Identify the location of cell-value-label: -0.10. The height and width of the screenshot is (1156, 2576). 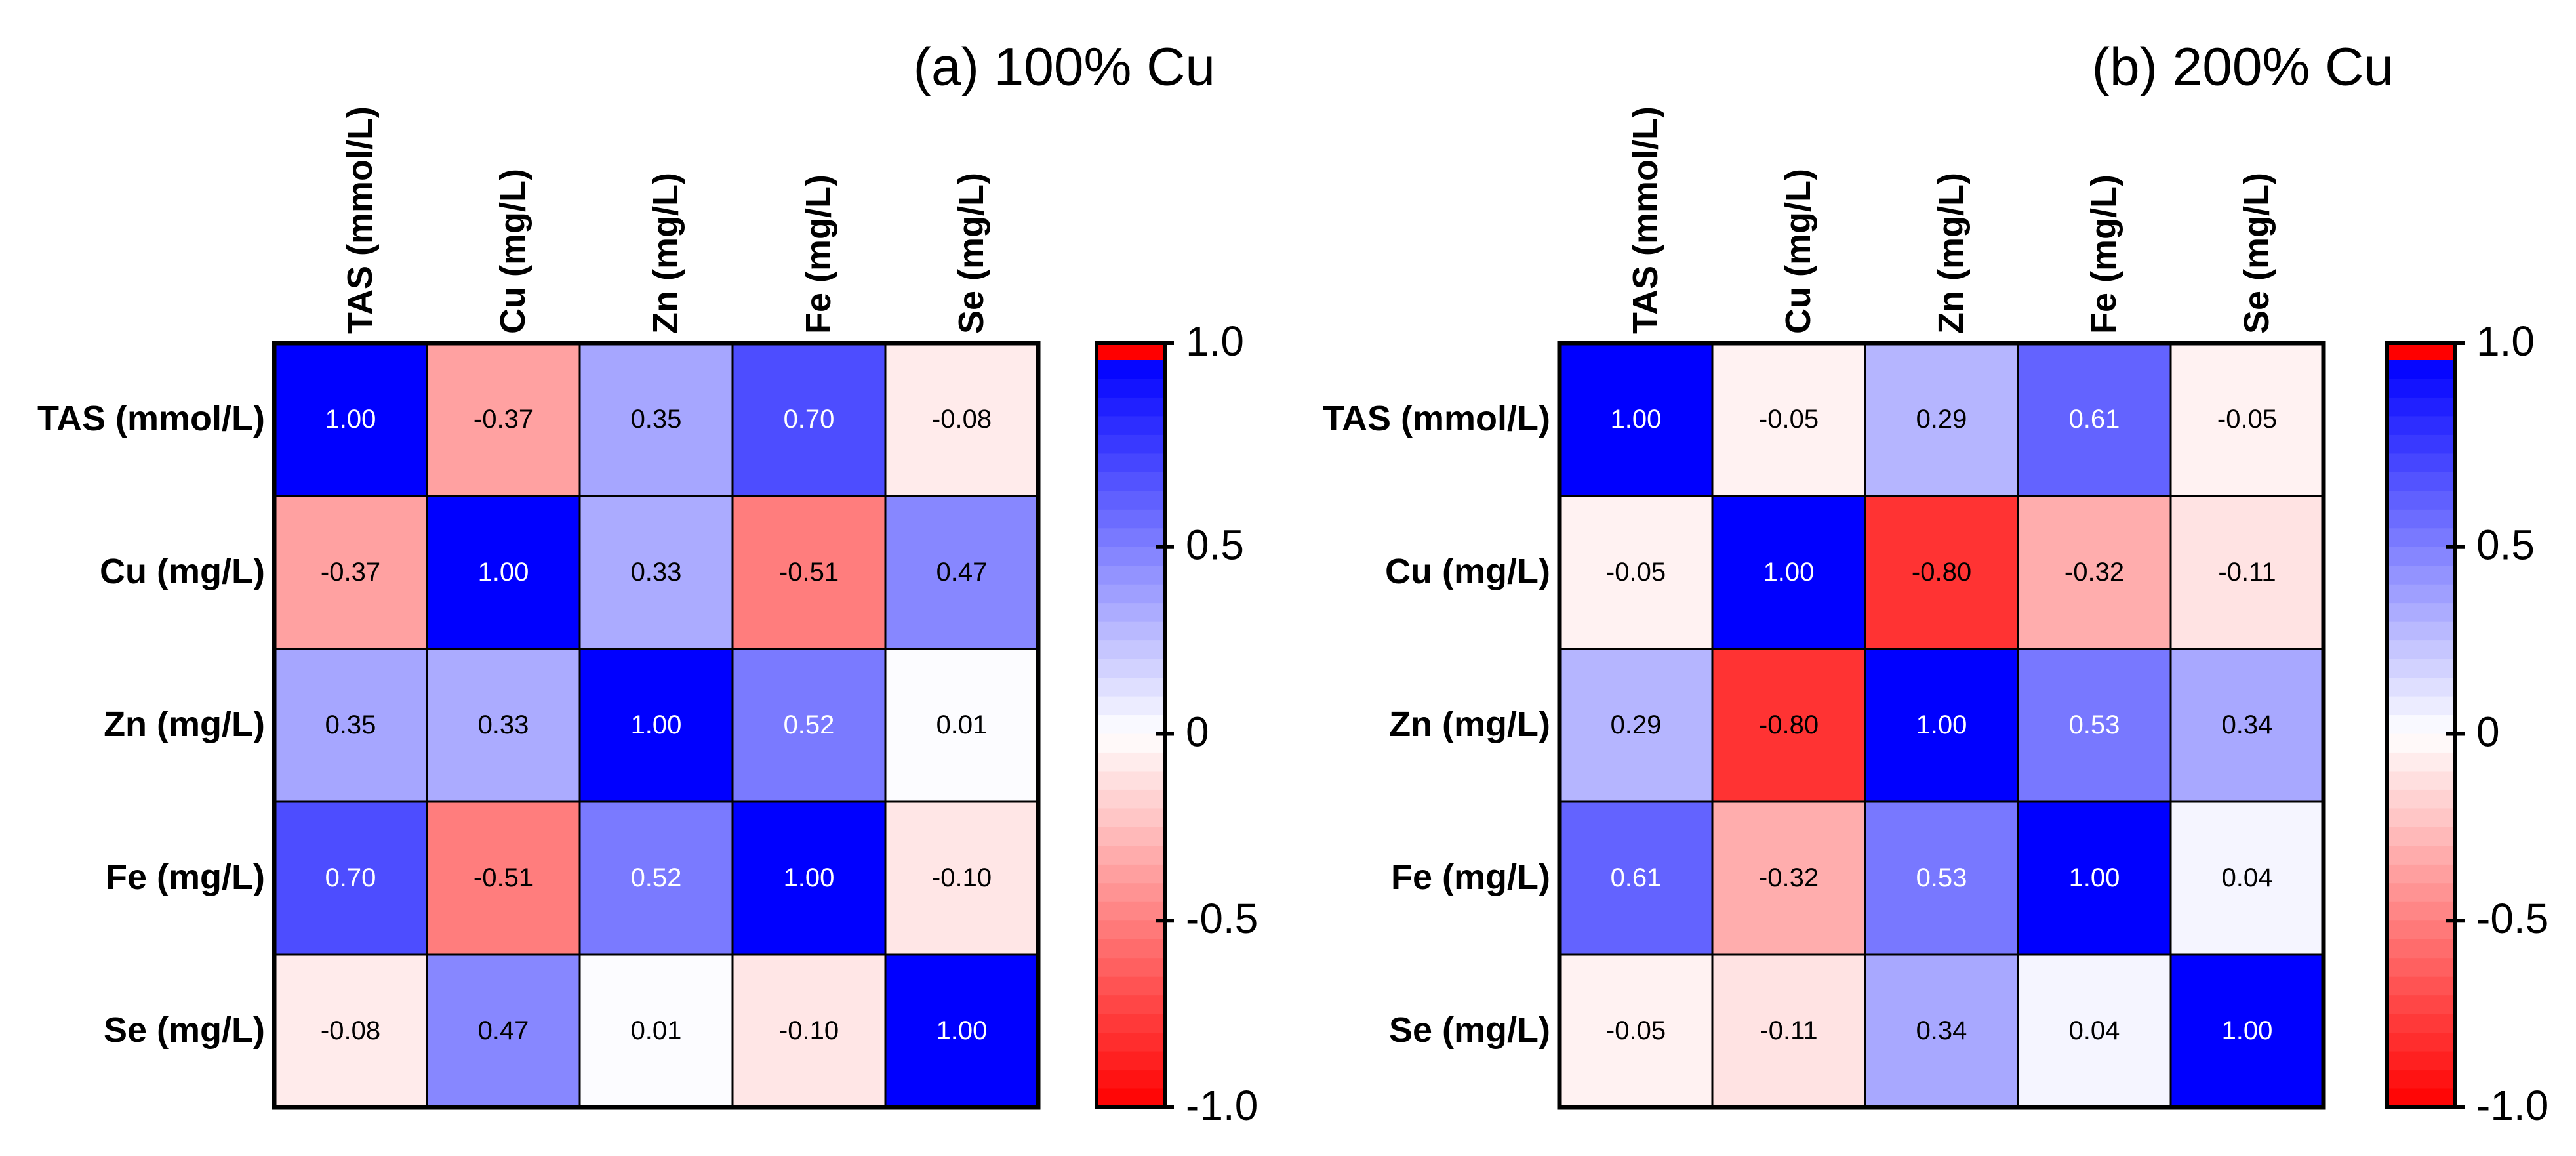
(809, 1030).